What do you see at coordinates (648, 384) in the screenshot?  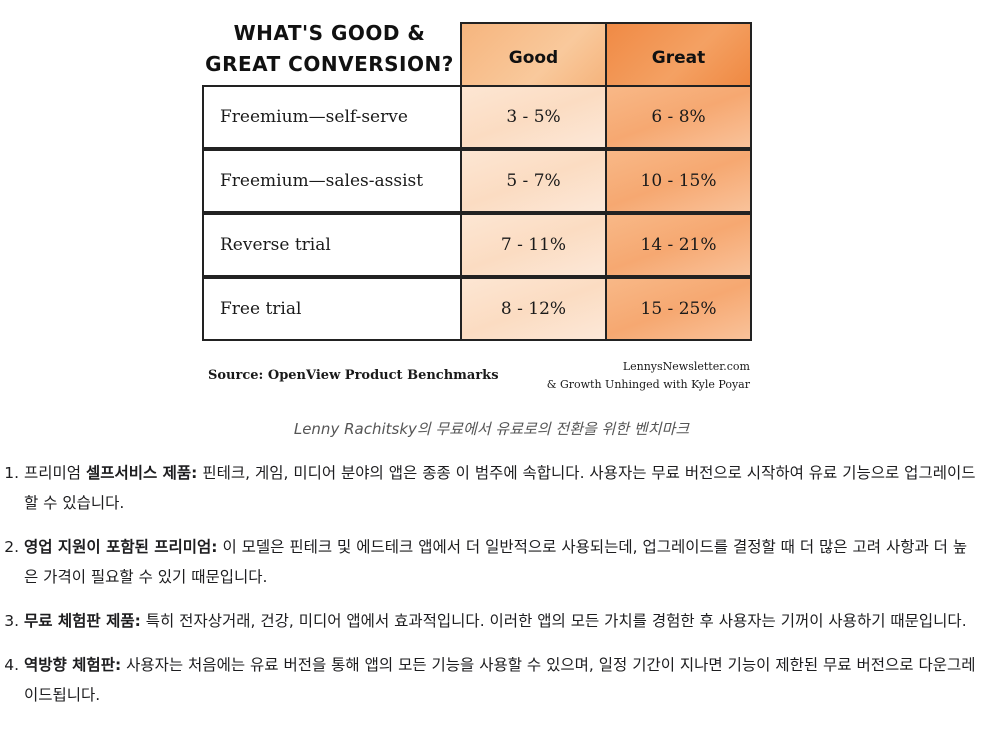 I see `credit-line-2: & Growth Unhinged with Kyle Poyar` at bounding box center [648, 384].